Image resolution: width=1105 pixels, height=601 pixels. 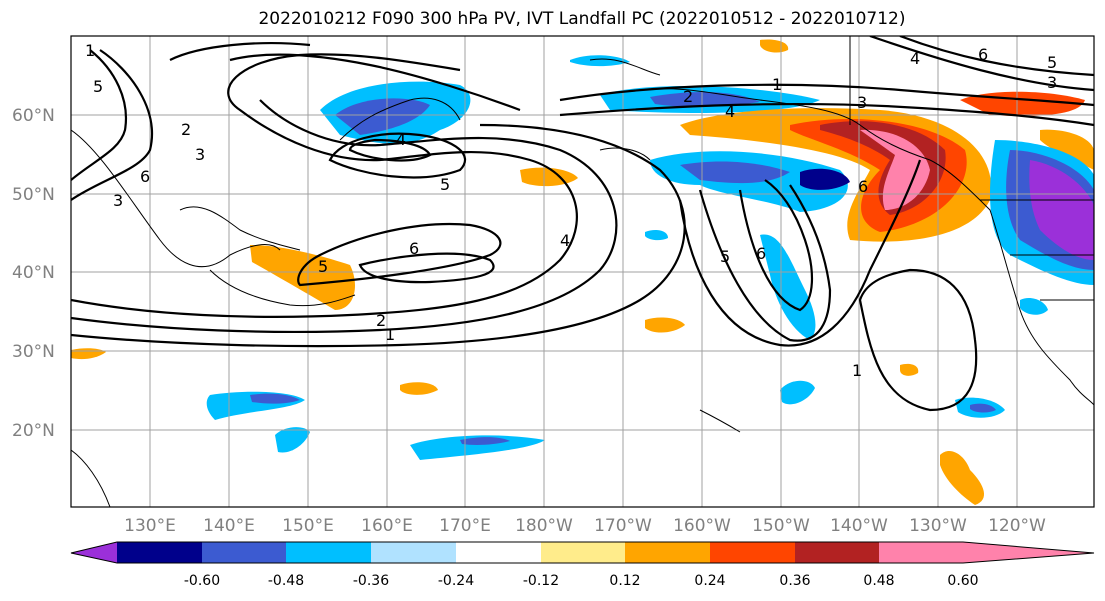 What do you see at coordinates (465, 526) in the screenshot?
I see `lon-label: 170°E` at bounding box center [465, 526].